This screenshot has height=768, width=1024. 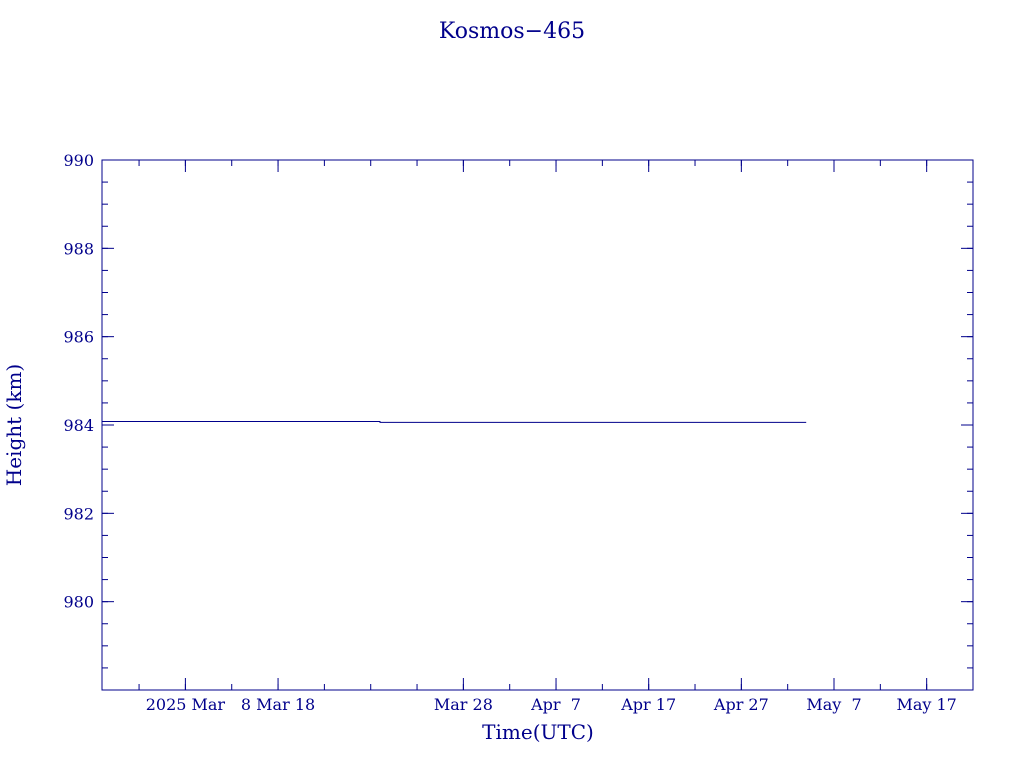 I want to click on x-tick-label: Apr 7, so click(x=555, y=704).